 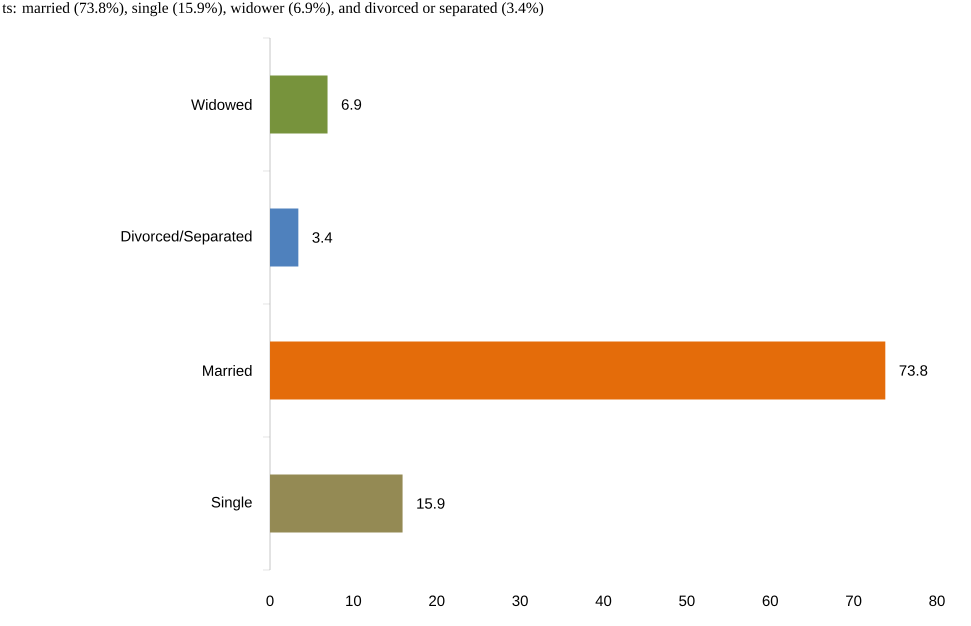 I want to click on data-label: 15.9, so click(x=430, y=503).